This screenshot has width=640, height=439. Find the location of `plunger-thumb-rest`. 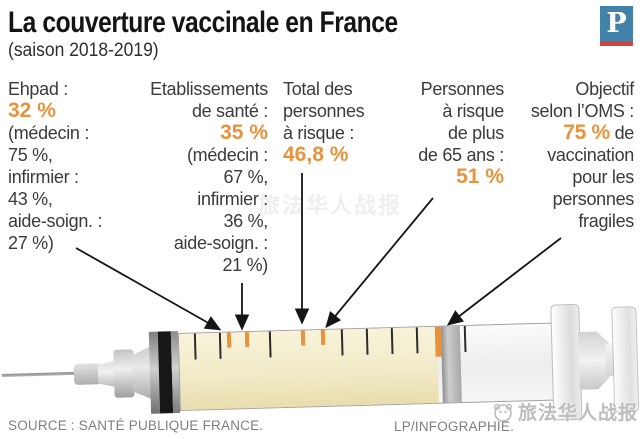

plunger-thumb-rest is located at coordinates (625, 359).